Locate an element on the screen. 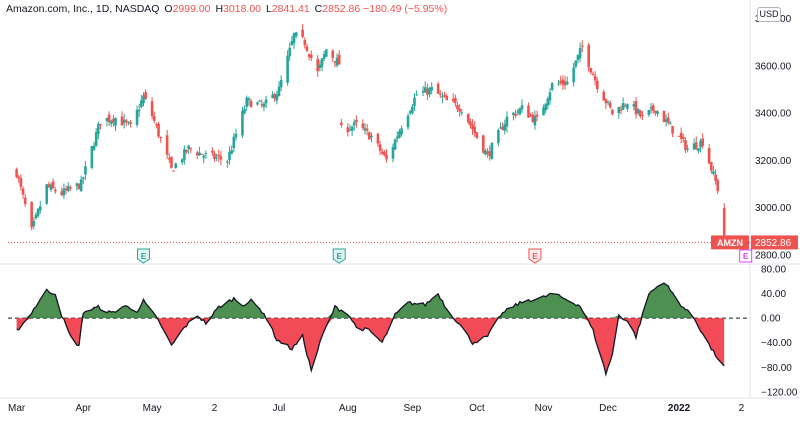  time-tick-label: Oct is located at coordinates (477, 408).